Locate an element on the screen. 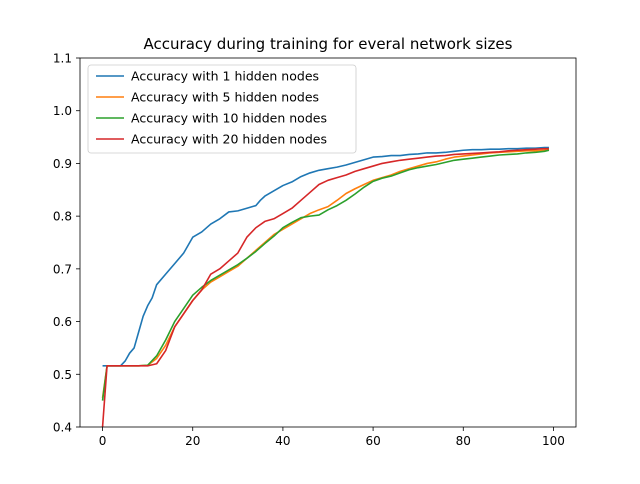 The height and width of the screenshot is (484, 640). legend-label-3: Accuracy with 10 hidden nodes is located at coordinates (229, 118).